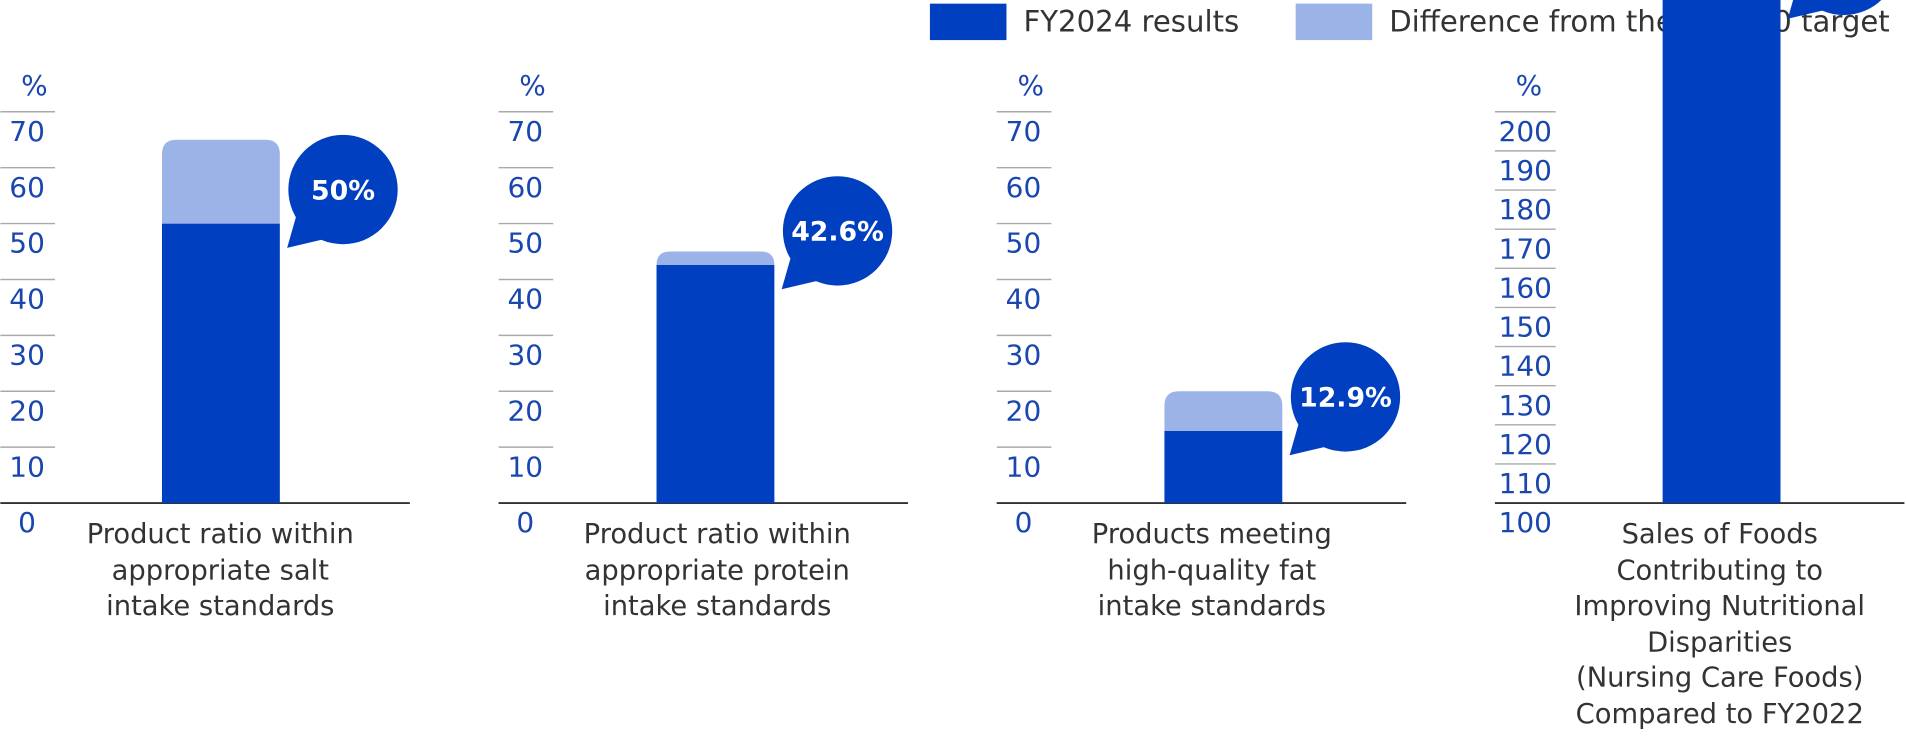 This screenshot has width=1906, height=740. I want to click on y-tick-label: 180, so click(1525, 209).